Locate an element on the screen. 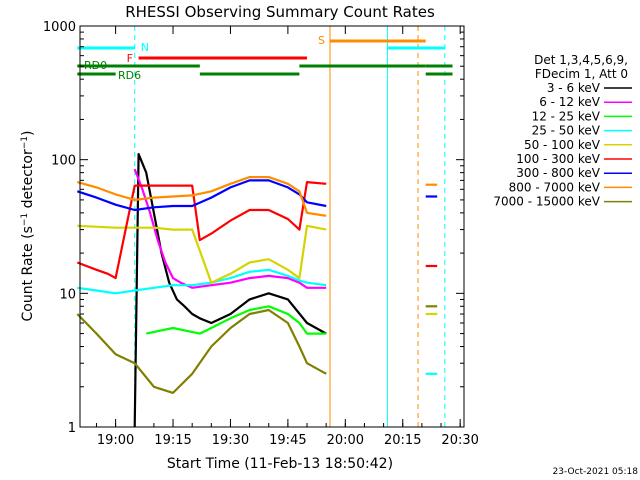 This screenshot has width=640, height=480. legend-label: 6 - 12 keV is located at coordinates (570, 102).